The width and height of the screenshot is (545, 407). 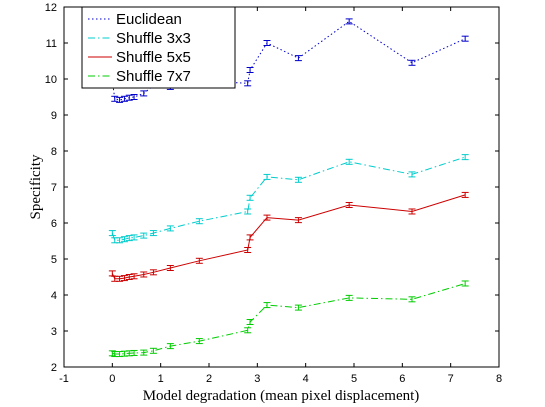 What do you see at coordinates (36, 186) in the screenshot?
I see `y-axis-title: Specificity` at bounding box center [36, 186].